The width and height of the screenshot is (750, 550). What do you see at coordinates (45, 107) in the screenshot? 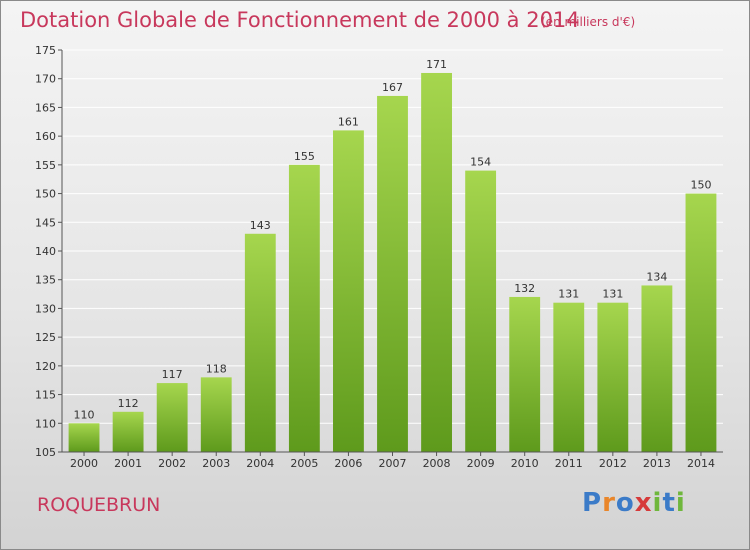
I see `y-tick-label: 165` at bounding box center [45, 107].